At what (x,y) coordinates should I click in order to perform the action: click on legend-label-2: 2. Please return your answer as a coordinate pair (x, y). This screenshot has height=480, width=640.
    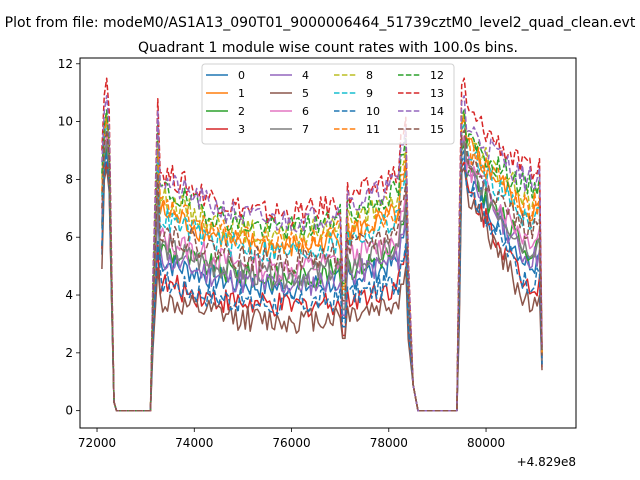
    Looking at the image, I should click on (241, 111).